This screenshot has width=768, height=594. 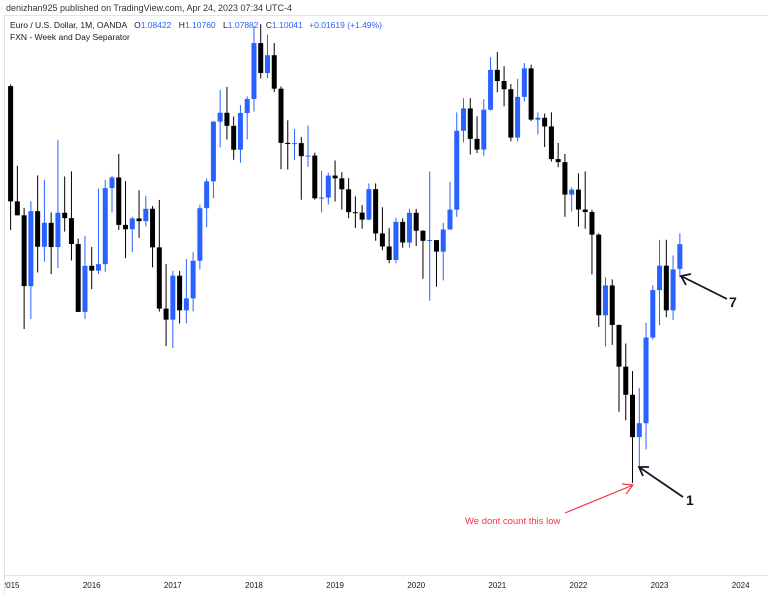 What do you see at coordinates (254, 585) in the screenshot?
I see `year-tick-label: 2018` at bounding box center [254, 585].